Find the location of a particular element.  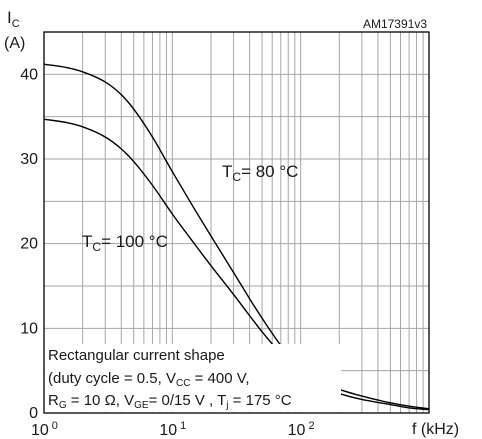

x-tick-exp: 2 is located at coordinates (311, 426).